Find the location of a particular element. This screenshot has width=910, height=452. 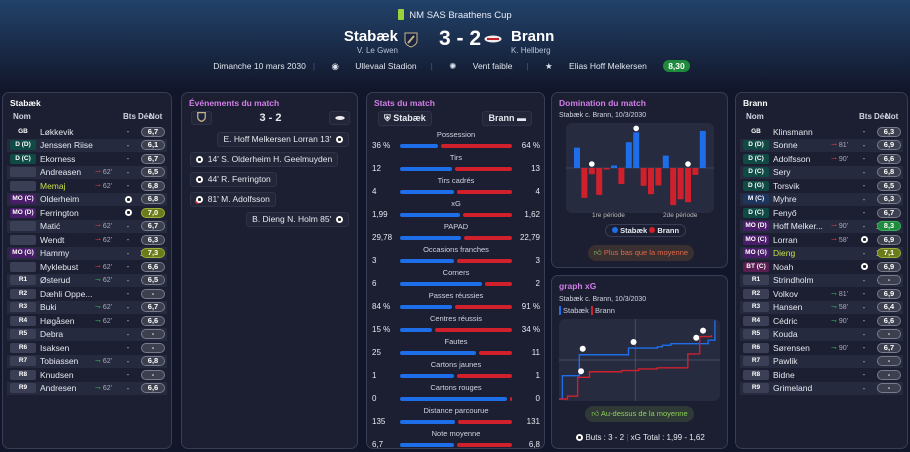

position-badge is located at coordinates (23, 239).